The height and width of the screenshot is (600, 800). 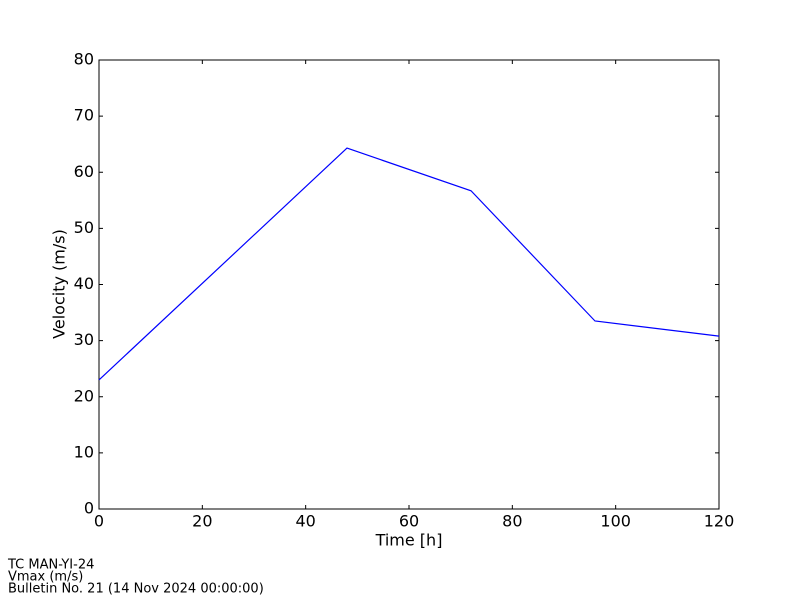 I want to click on x-tick-label: 120, so click(x=719, y=521).